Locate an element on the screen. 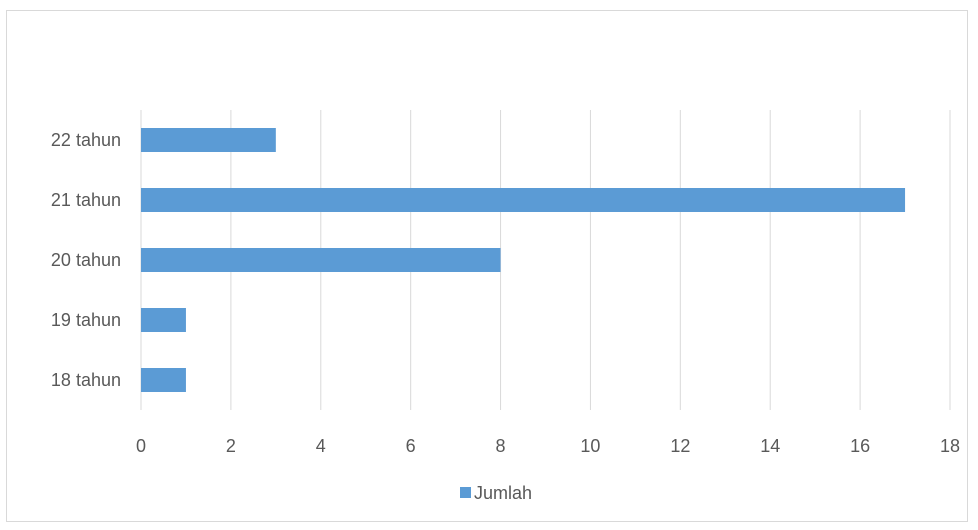 The height and width of the screenshot is (530, 978). y-category-label-21-tahun: 21 tahun is located at coordinates (86, 200).